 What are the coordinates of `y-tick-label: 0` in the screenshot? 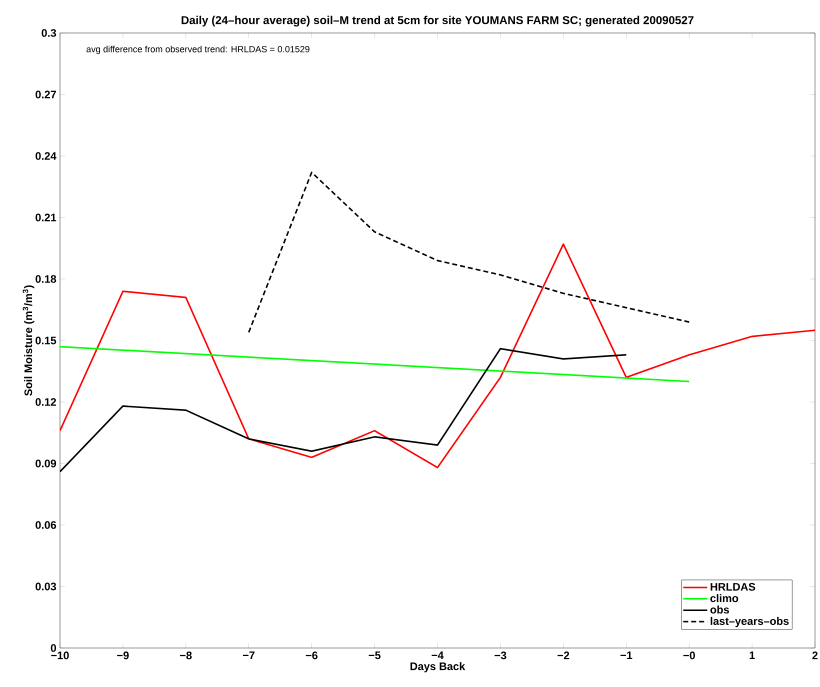 It's located at (53, 648).